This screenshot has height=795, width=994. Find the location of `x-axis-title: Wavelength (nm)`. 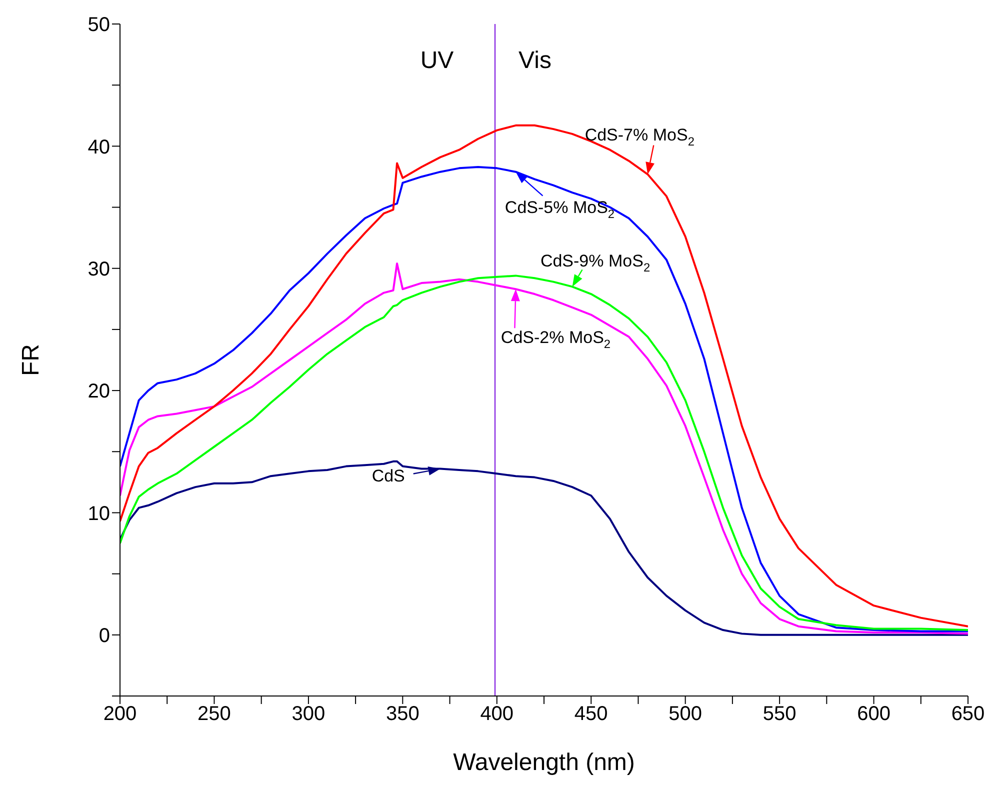

x-axis-title: Wavelength (nm) is located at coordinates (544, 762).